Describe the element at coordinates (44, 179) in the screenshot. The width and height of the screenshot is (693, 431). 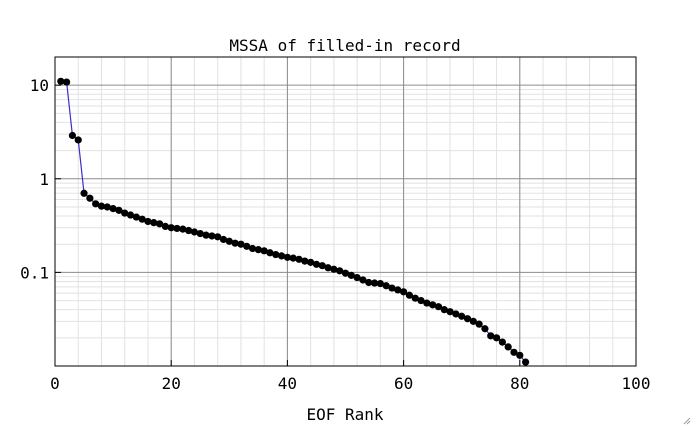
I see `y-tick-label: 1` at that location.